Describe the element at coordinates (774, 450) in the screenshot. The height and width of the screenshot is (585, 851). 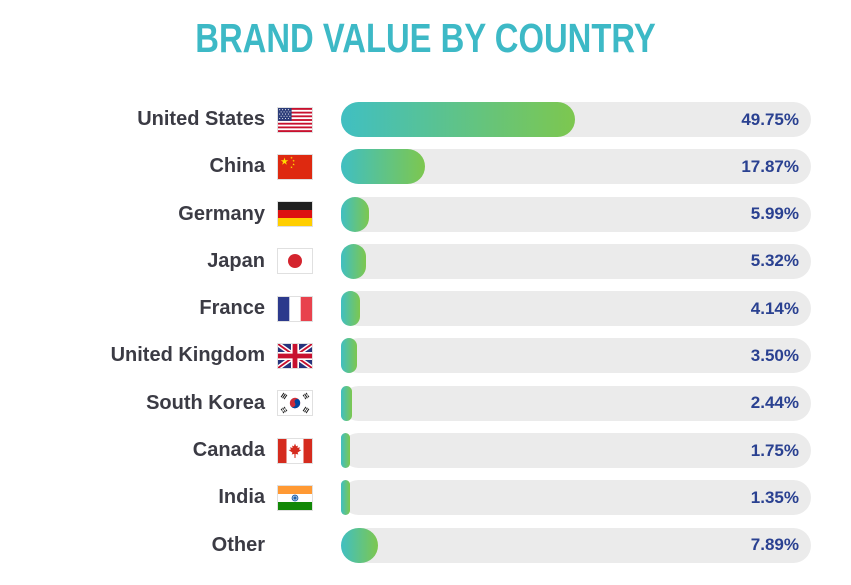
I see `bar-value-label: 1.75%` at that location.